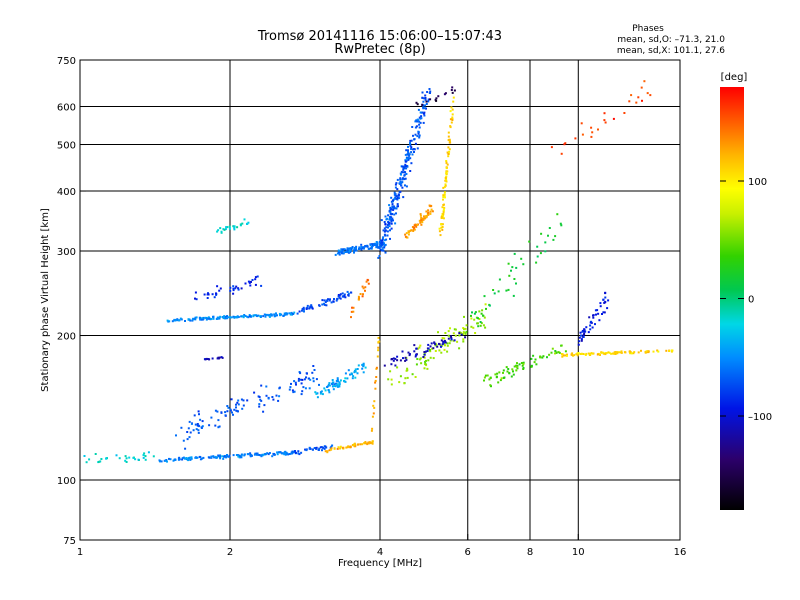 Image resolution: width=800 pixels, height=600 pixels. I want to click on y-tick-label: 600, so click(66, 108).